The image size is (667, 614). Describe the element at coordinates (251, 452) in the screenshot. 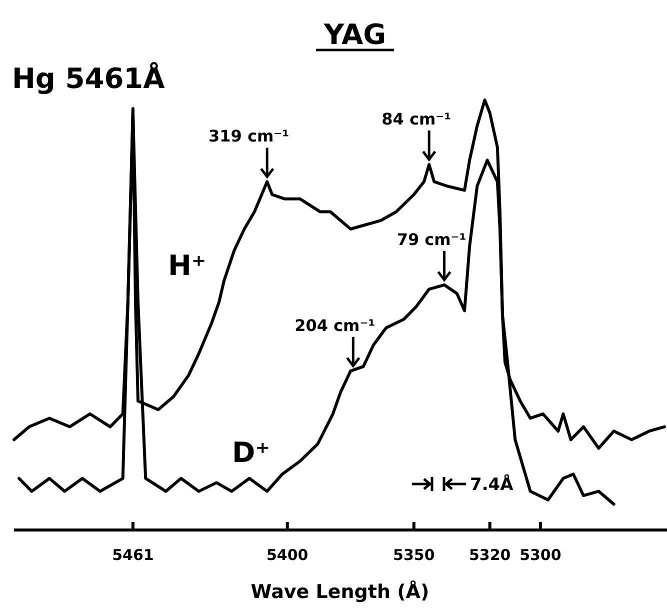

I see `series-label: D⁺` at that location.